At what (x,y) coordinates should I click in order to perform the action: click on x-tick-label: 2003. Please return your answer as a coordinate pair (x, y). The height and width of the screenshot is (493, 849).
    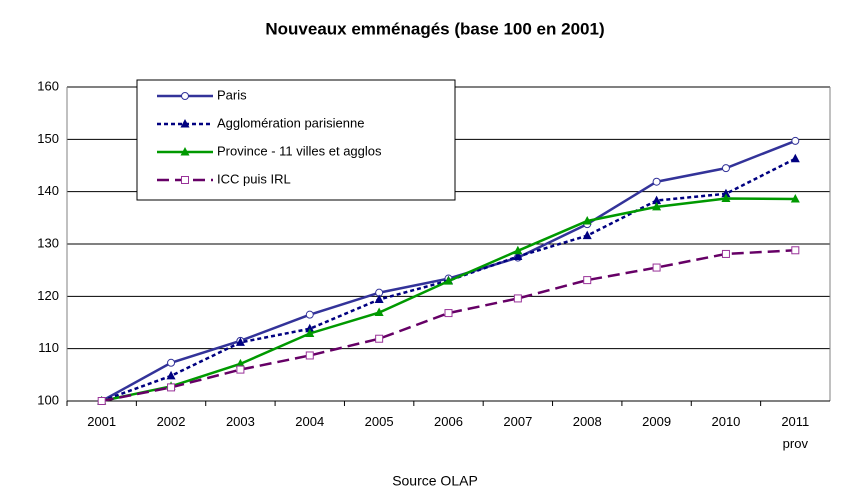
    Looking at the image, I should click on (240, 421).